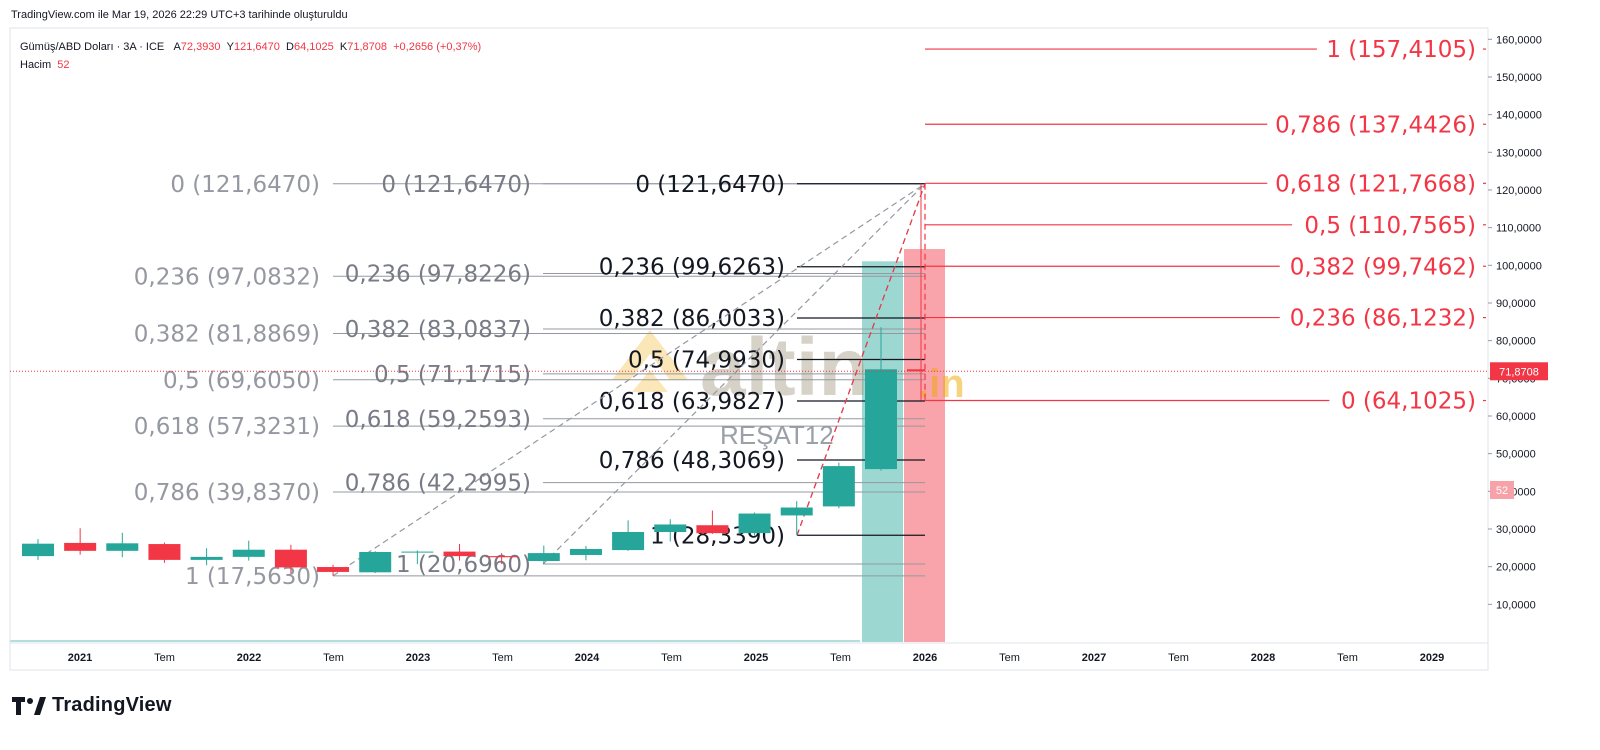  What do you see at coordinates (29, 705) in the screenshot?
I see `tradingview-logo-icon` at bounding box center [29, 705].